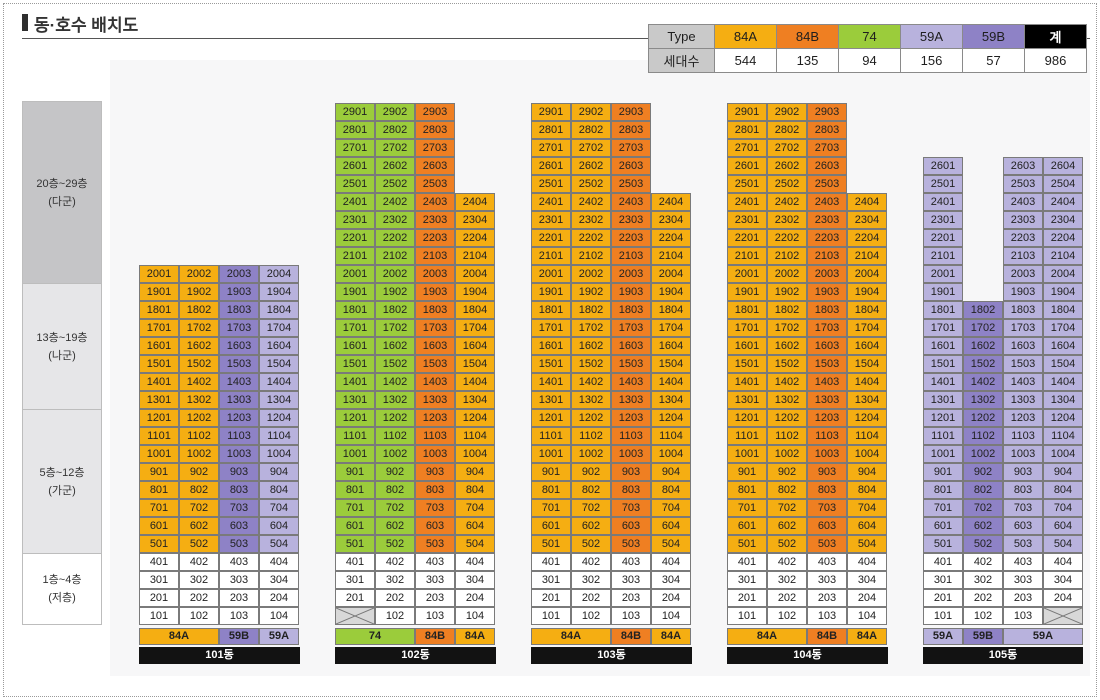  Describe the element at coordinates (62, 481) in the screenshot. I see `floor-group-3: 5층~12층 (가군)` at that location.